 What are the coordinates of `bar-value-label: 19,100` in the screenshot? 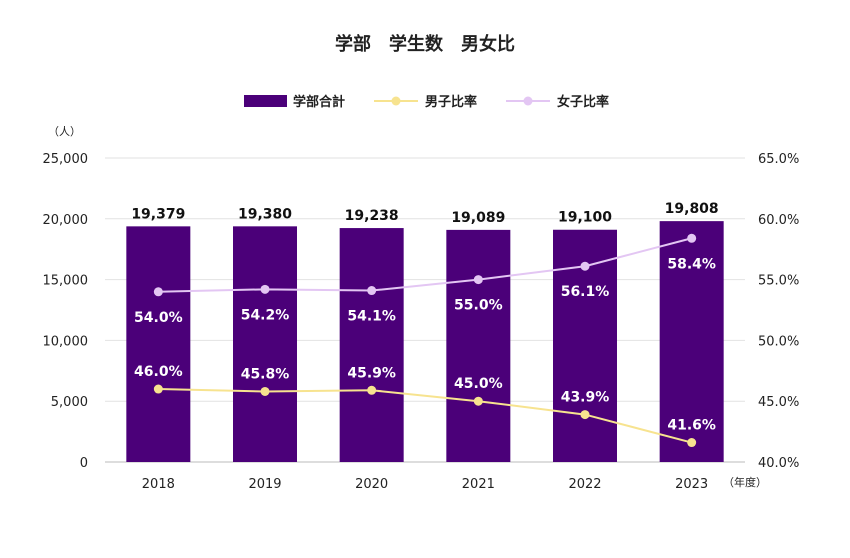 It's located at (585, 218).